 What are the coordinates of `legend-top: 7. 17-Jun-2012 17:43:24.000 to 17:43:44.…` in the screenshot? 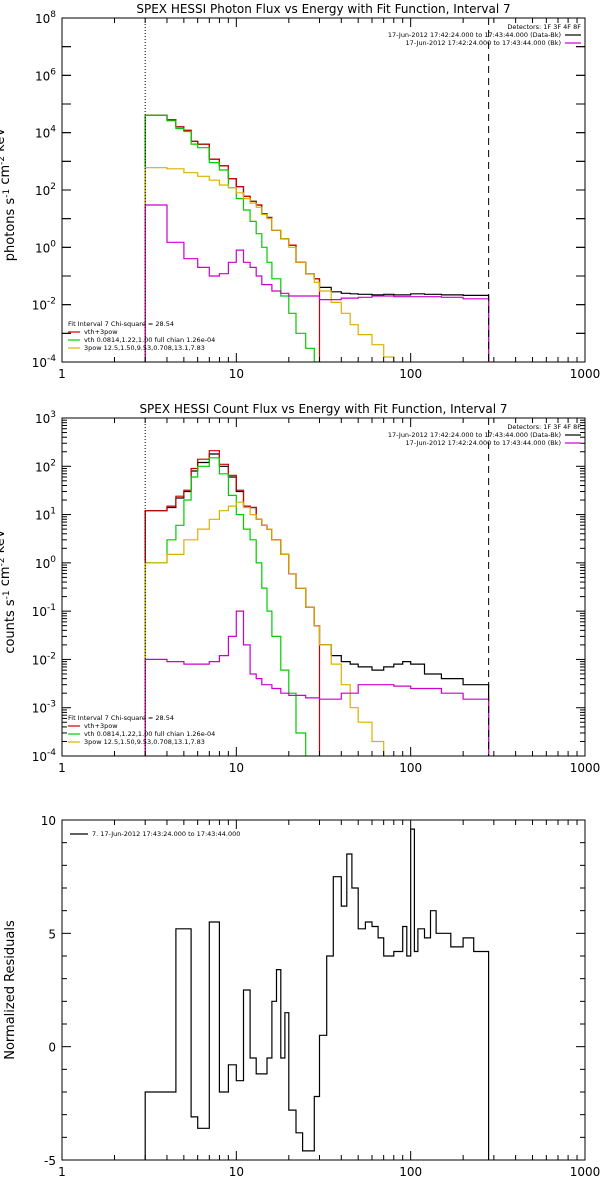 It's located at (155, 834).